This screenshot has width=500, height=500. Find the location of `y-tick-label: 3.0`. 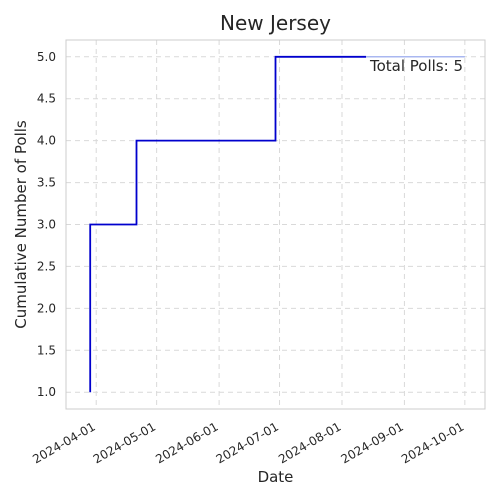

y-tick-label: 3.0 is located at coordinates (46, 225).